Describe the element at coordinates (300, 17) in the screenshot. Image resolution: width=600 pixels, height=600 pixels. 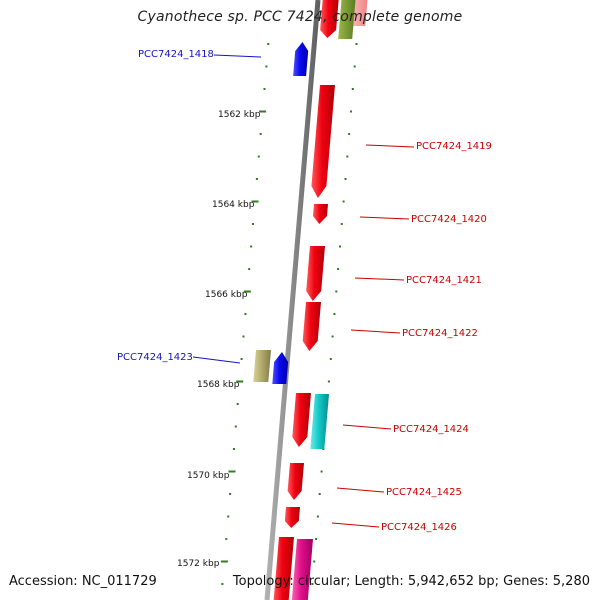
I see `page-title: Cyanothece sp. PCC 7424, complete genome` at that location.